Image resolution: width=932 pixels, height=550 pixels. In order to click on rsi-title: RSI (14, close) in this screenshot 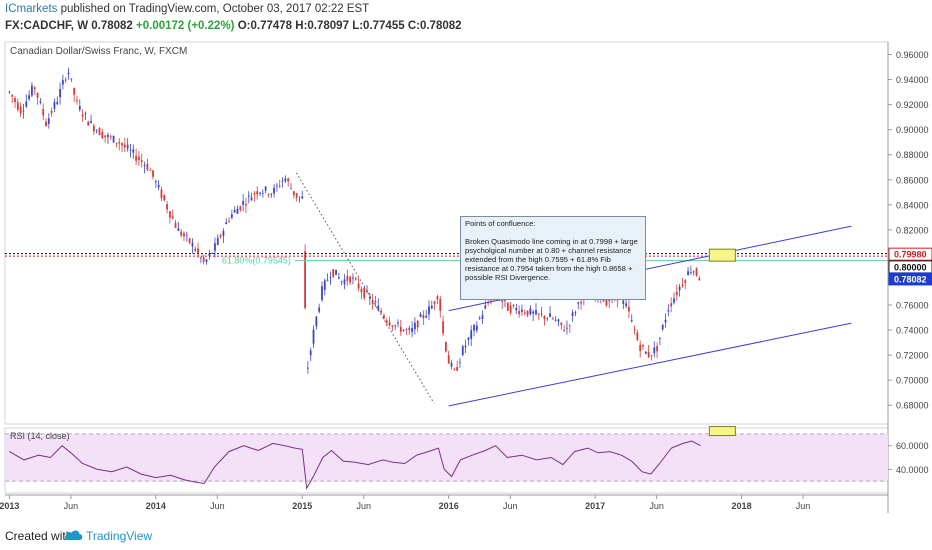, I will do `click(40, 436)`.